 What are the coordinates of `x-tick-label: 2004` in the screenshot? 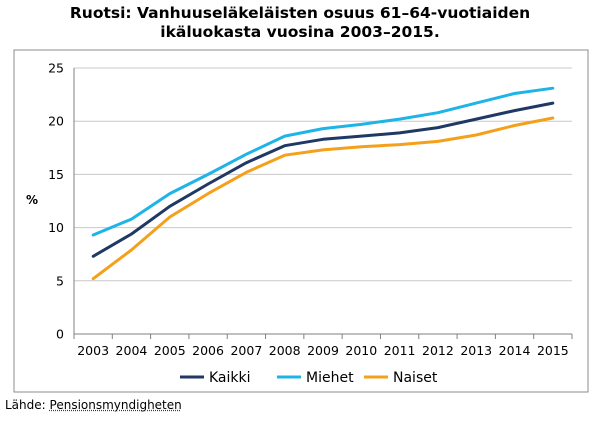 It's located at (132, 350).